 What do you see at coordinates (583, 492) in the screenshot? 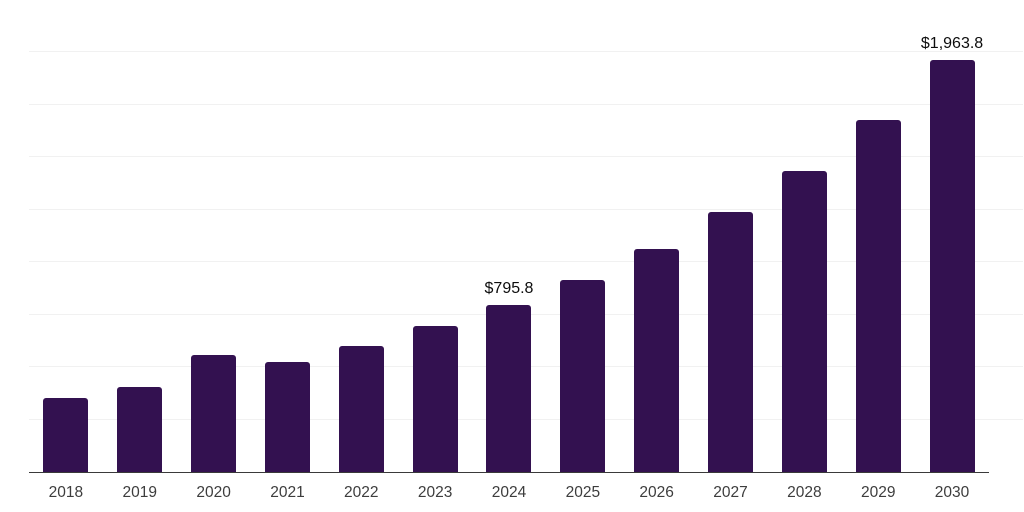
I see `x-axis-tick-label: 2025` at bounding box center [583, 492].